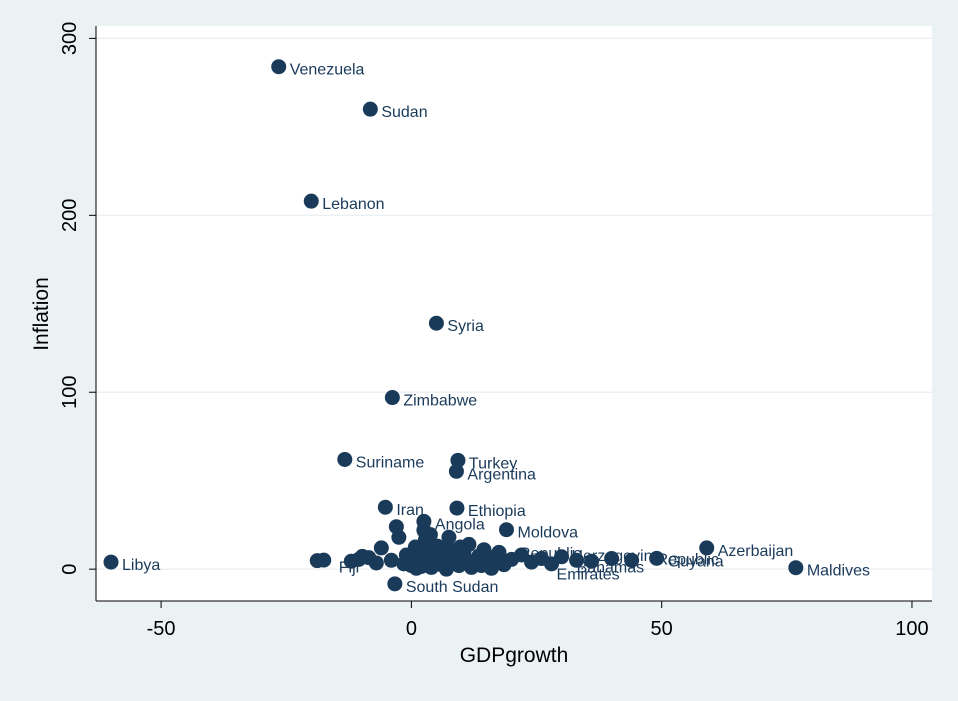  What do you see at coordinates (465, 326) in the screenshot?
I see `point-label: Syria` at bounding box center [465, 326].